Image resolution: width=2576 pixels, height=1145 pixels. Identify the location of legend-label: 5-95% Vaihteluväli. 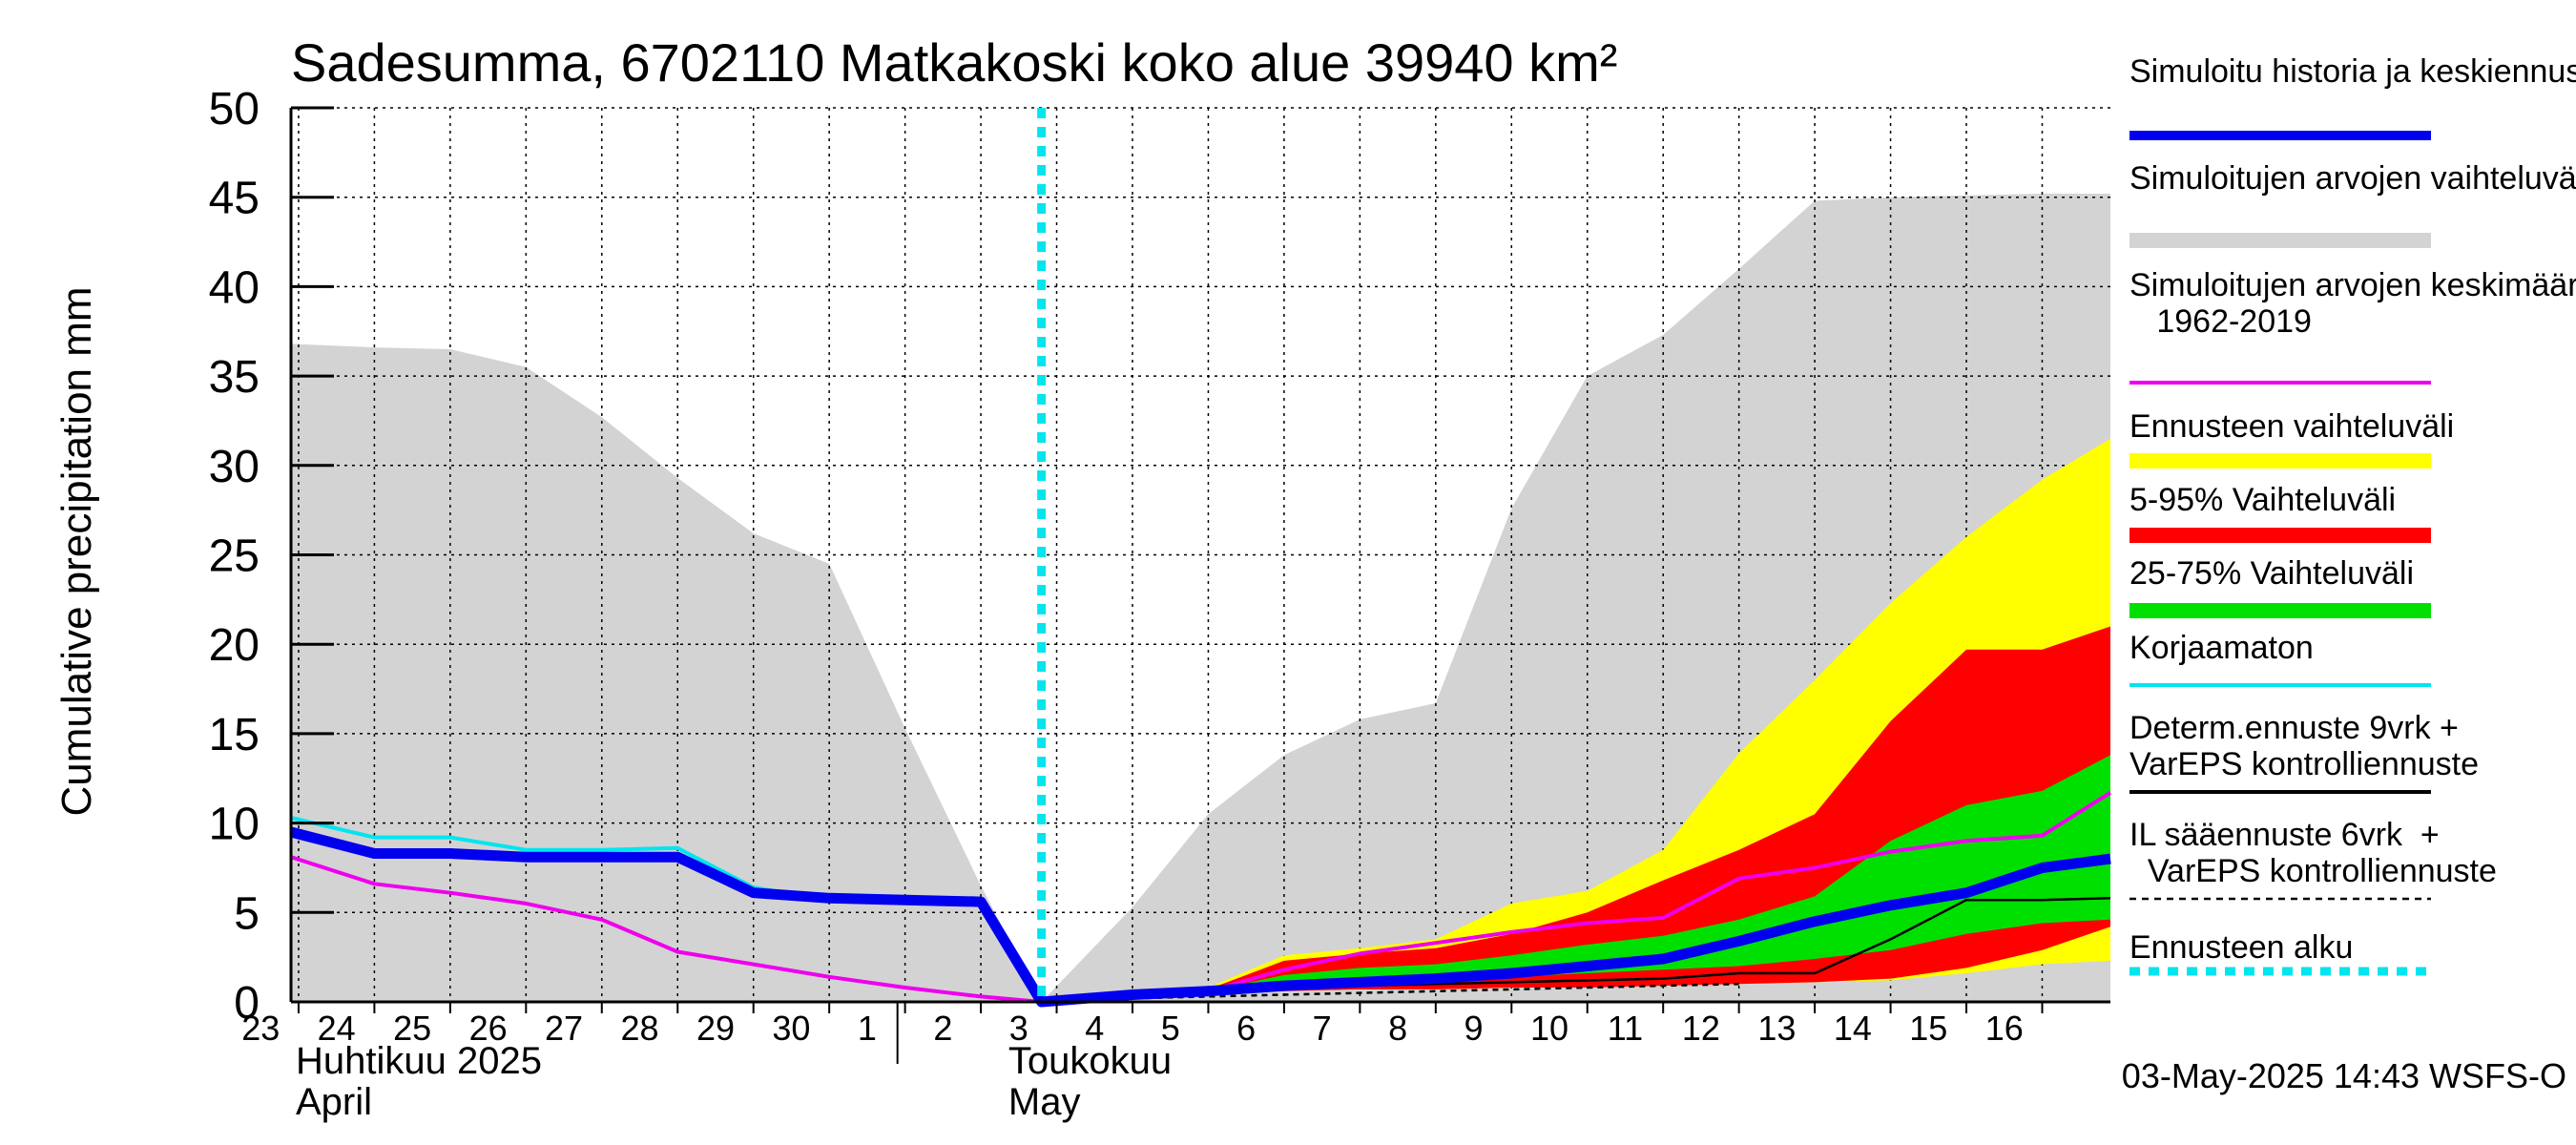
(2262, 500).